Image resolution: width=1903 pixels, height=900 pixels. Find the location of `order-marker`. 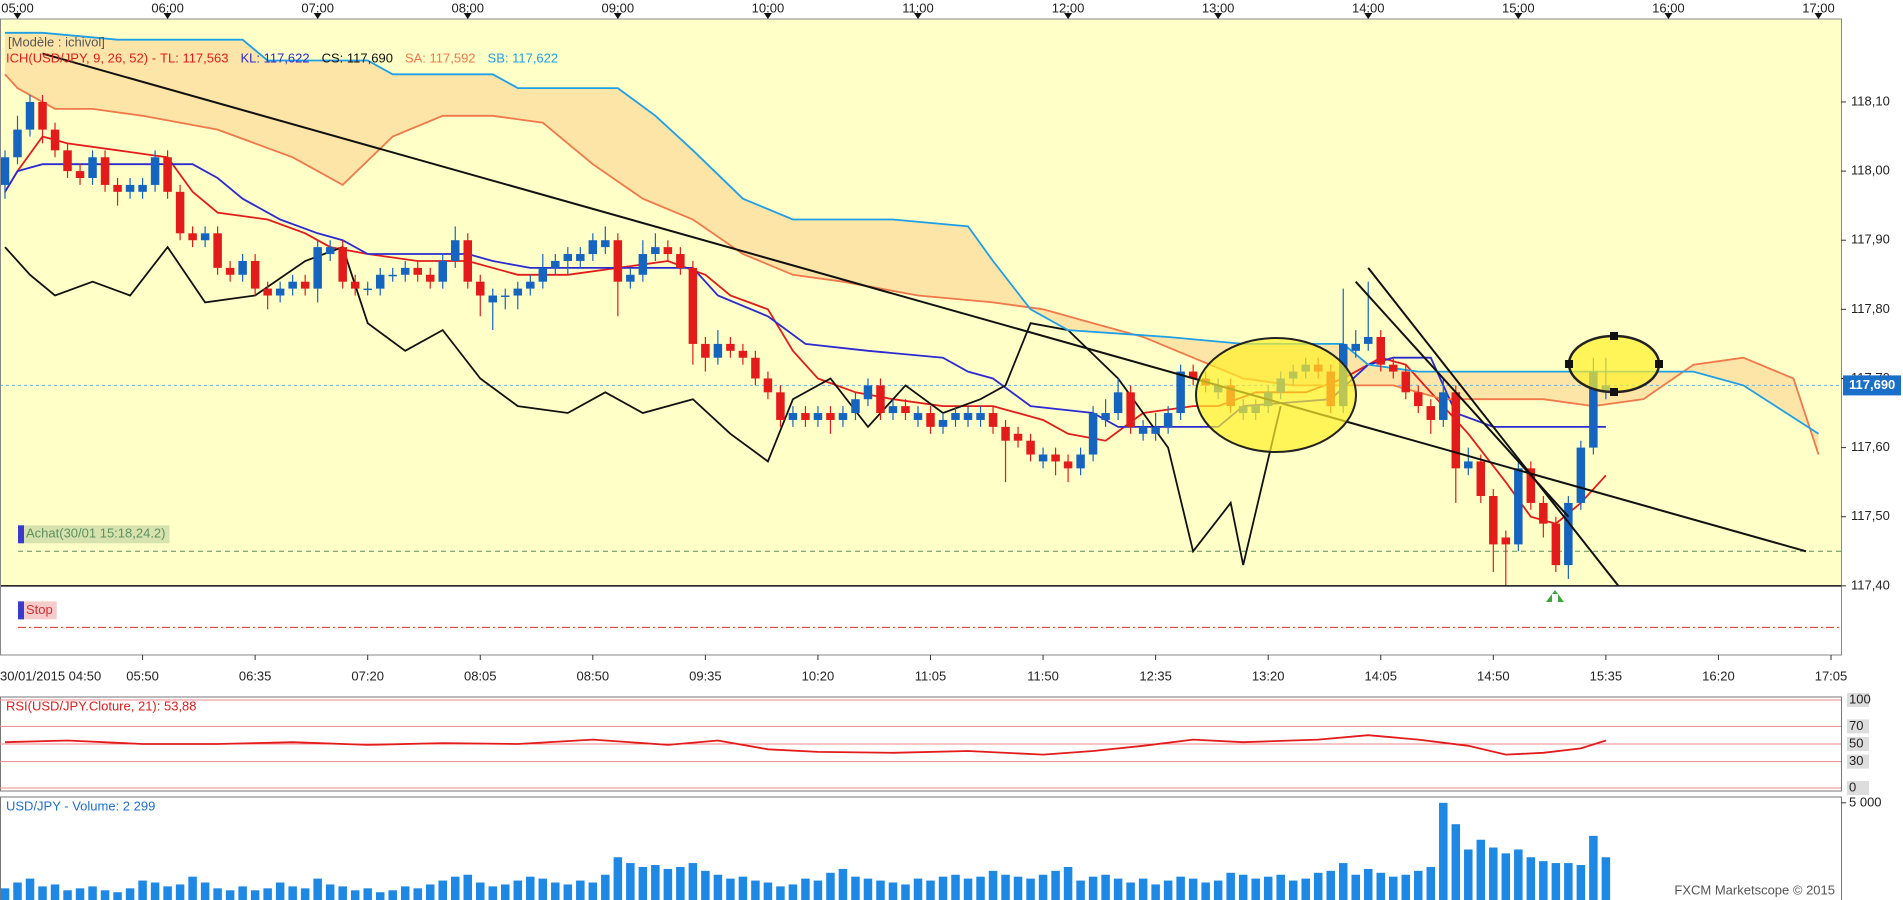

order-marker is located at coordinates (21, 610).